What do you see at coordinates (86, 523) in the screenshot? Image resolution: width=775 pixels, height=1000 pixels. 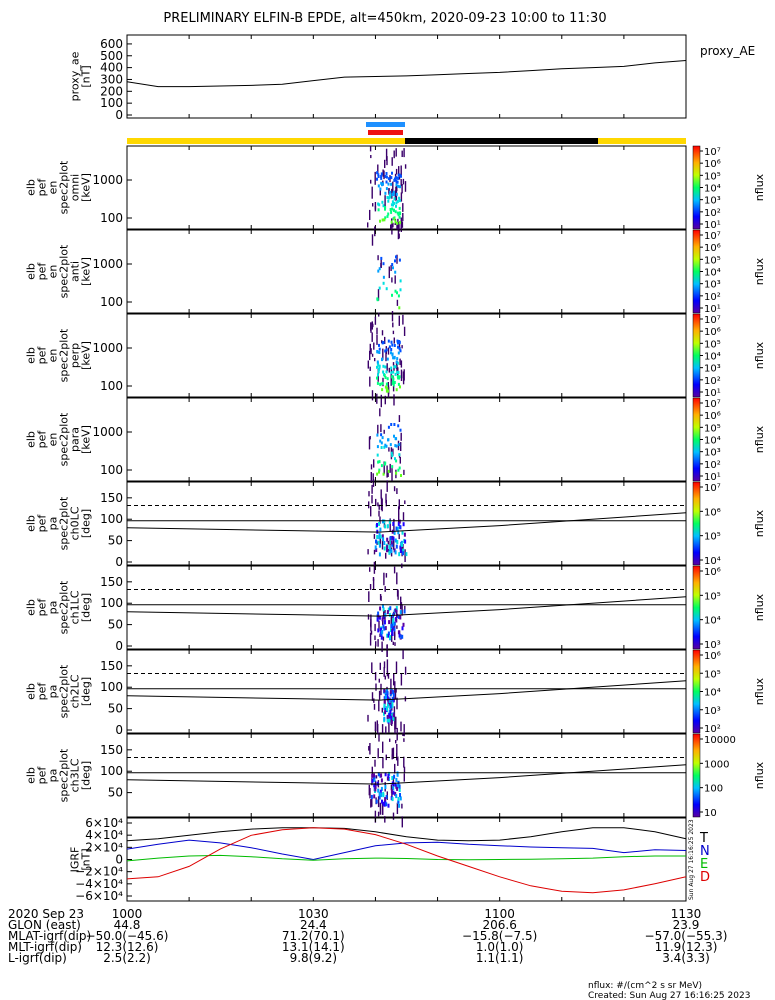 I see `y-axis-label: [deg]` at bounding box center [86, 523].